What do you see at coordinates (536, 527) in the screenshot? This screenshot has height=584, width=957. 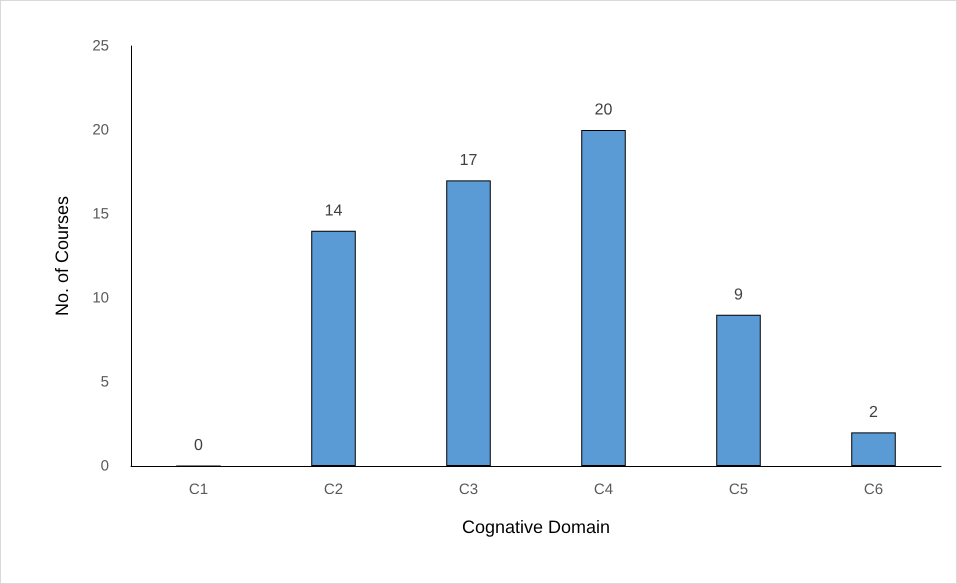 I see `x-axis-title: Cognative Domain` at bounding box center [536, 527].